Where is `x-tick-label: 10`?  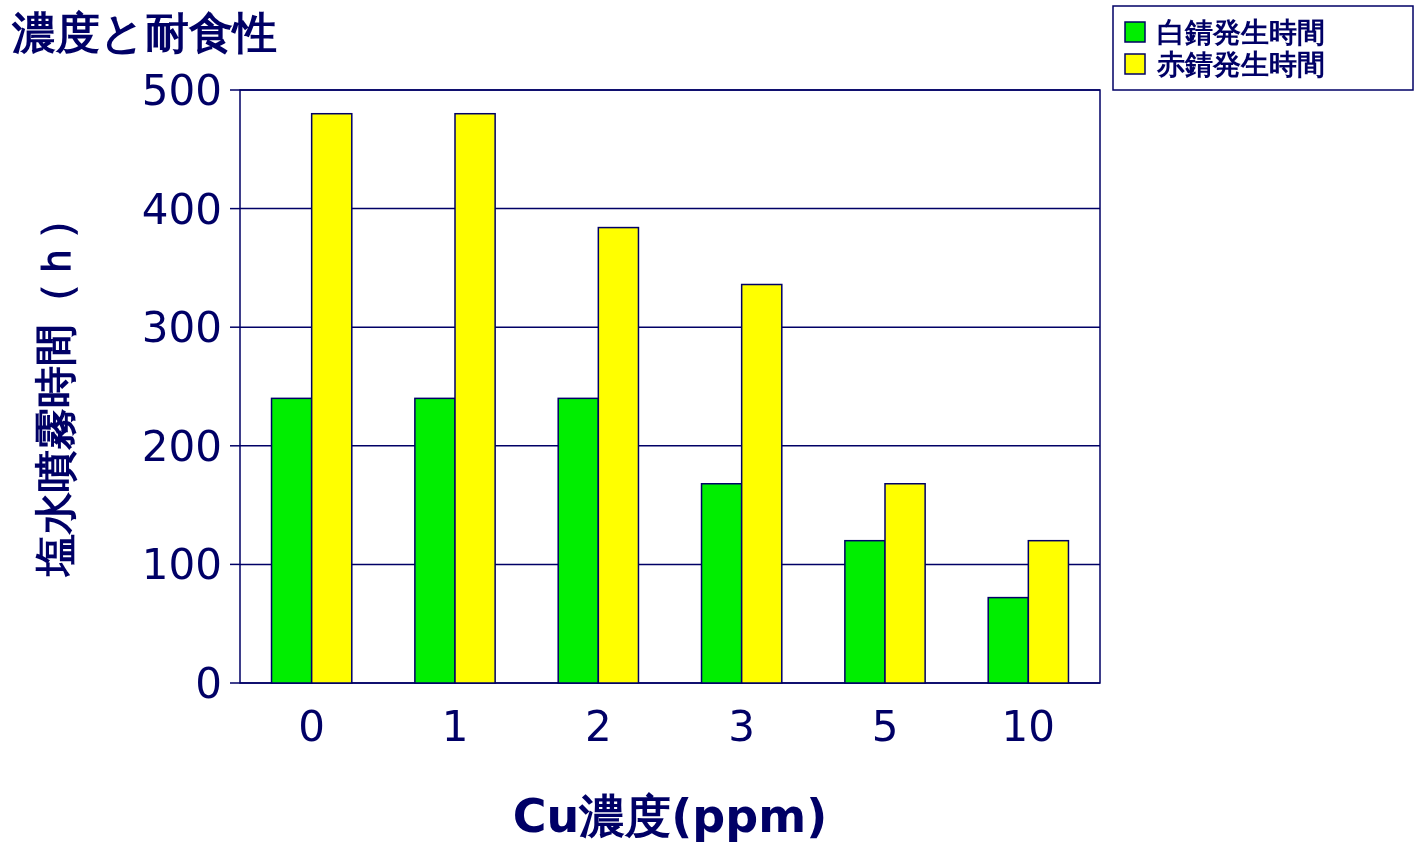 x-tick-label: 10 is located at coordinates (1028, 726).